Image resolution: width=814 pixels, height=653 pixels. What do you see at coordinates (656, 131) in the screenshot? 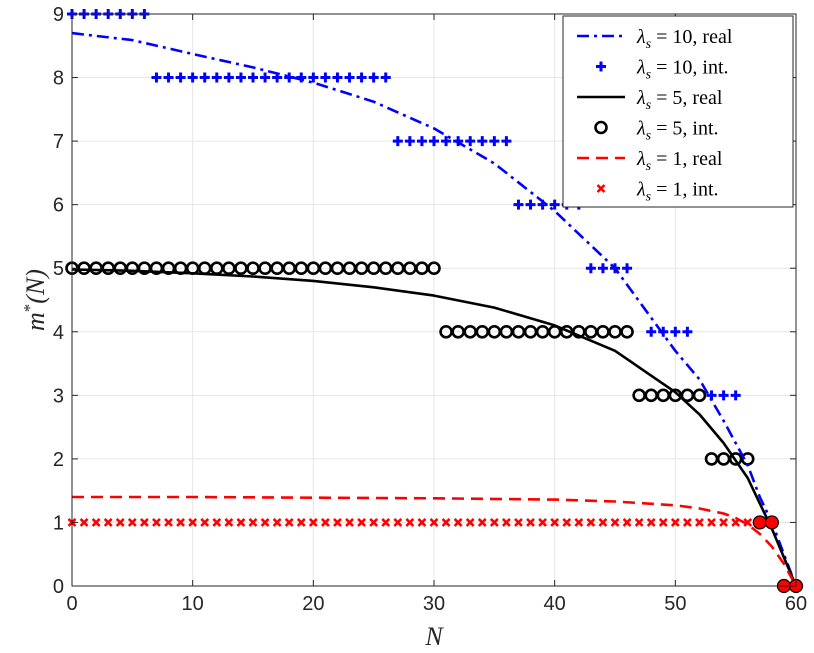
I see `legend-entry: λs = 5, int.` at bounding box center [656, 131].